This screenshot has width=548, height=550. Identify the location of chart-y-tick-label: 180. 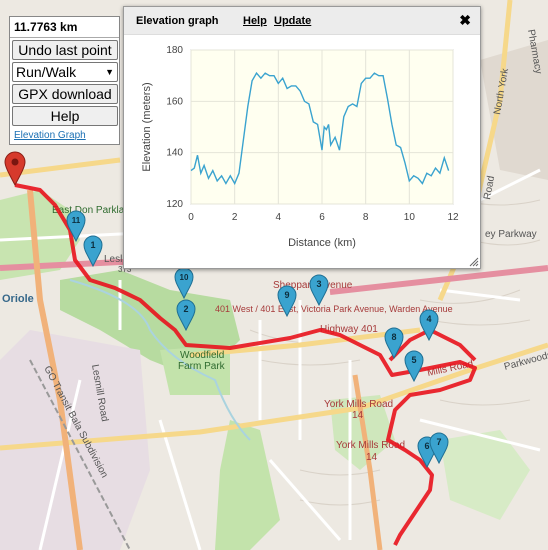
(174, 50).